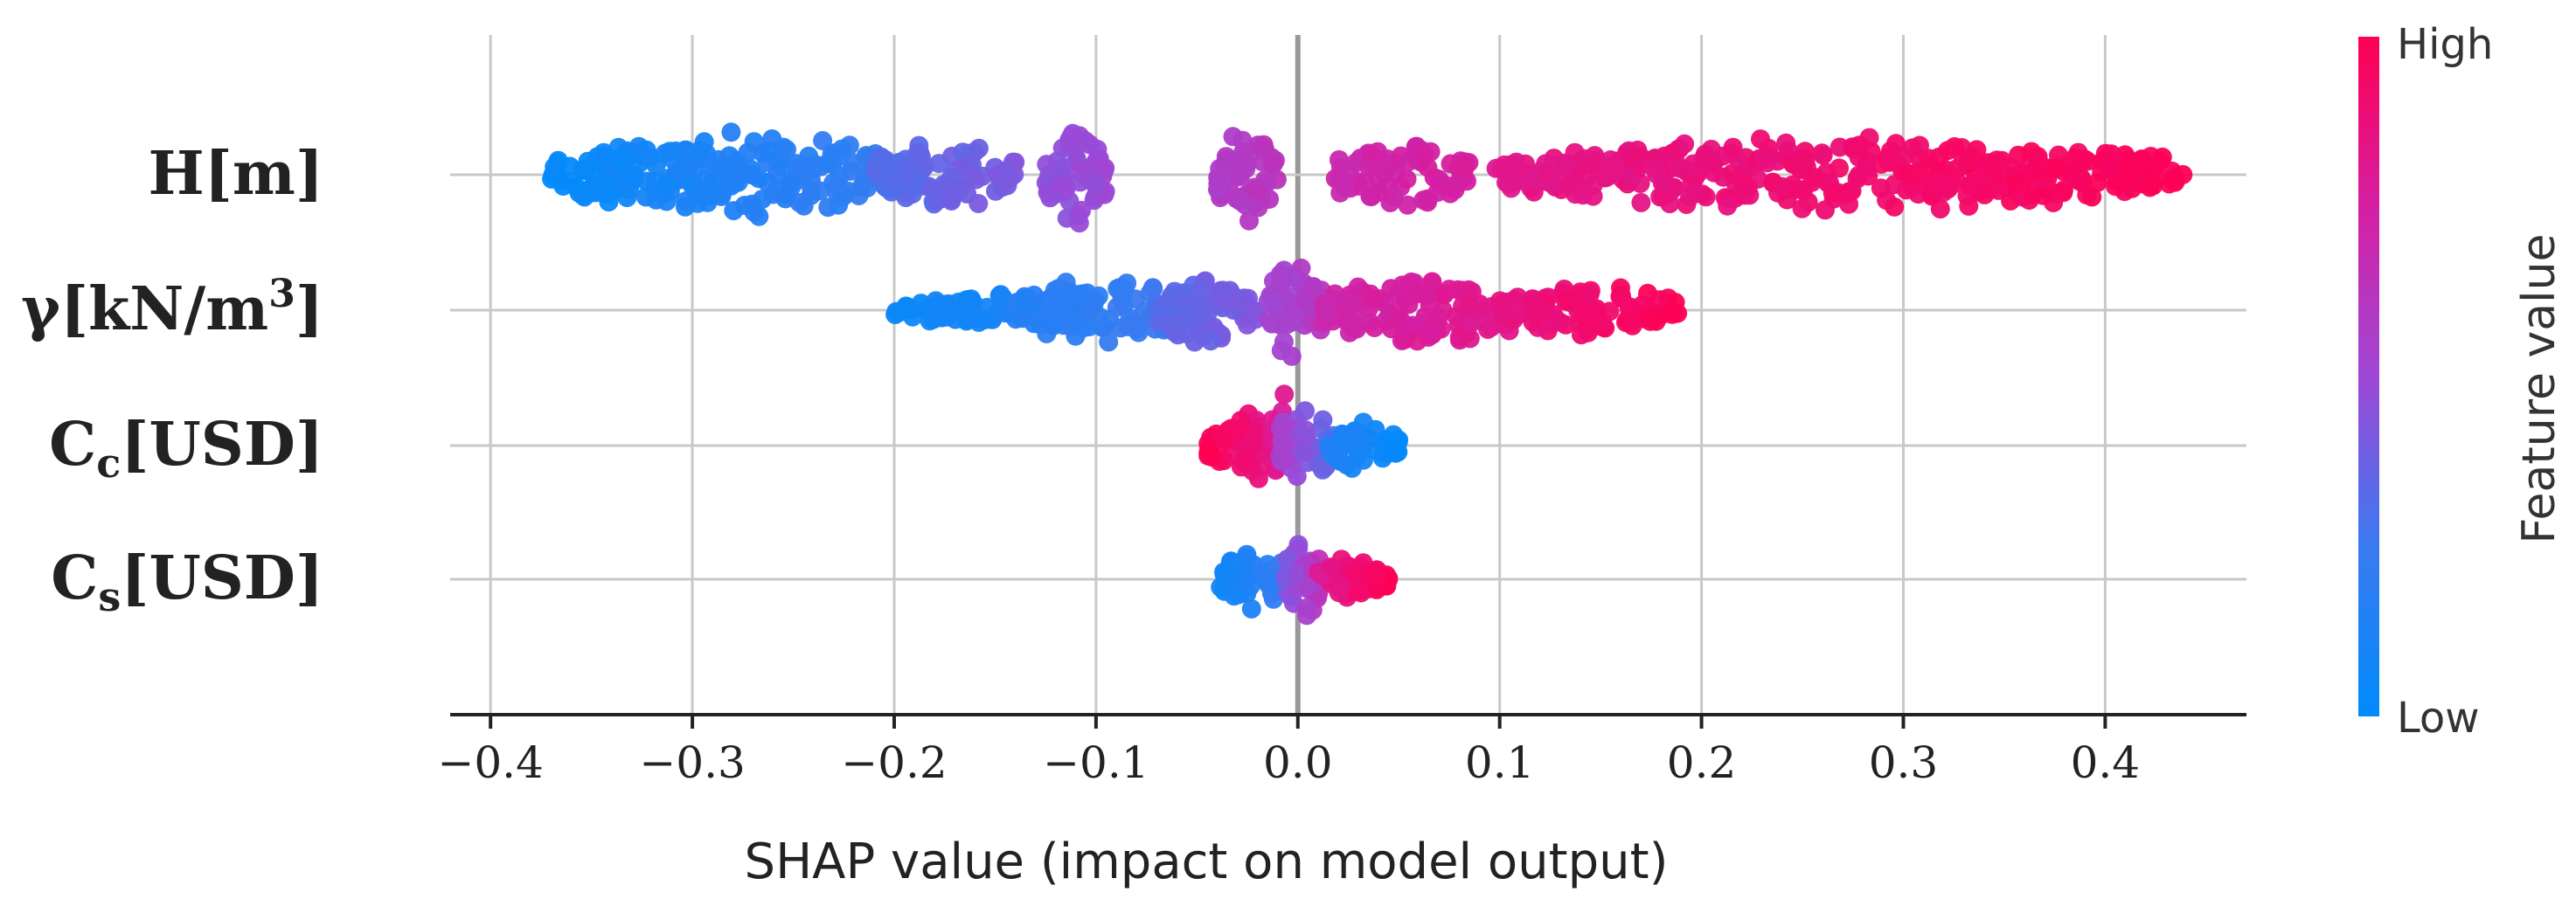 Image resolution: width=2576 pixels, height=913 pixels. Describe the element at coordinates (2439, 719) in the screenshot. I see `colorbar-low-label: Low` at that location.